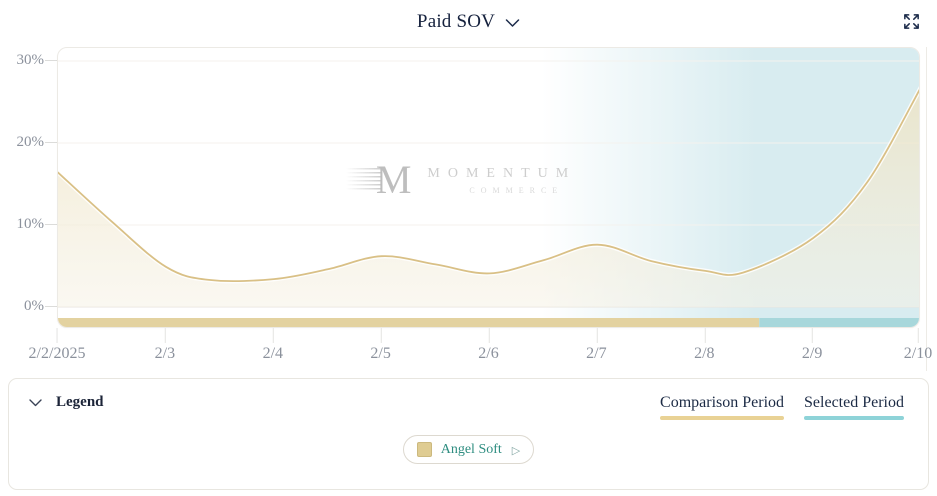  Describe the element at coordinates (273, 345) in the screenshot. I see `x-axis-tick-2: 2/4` at that location.